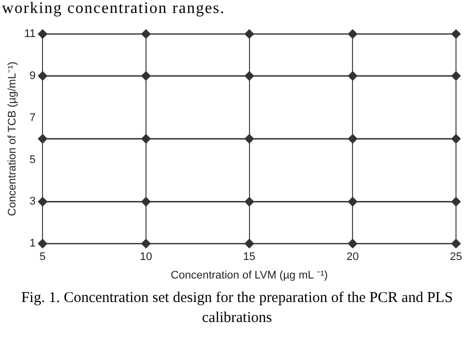 This screenshot has height=349, width=474. I want to click on y-tick-label: 3, so click(32, 202).